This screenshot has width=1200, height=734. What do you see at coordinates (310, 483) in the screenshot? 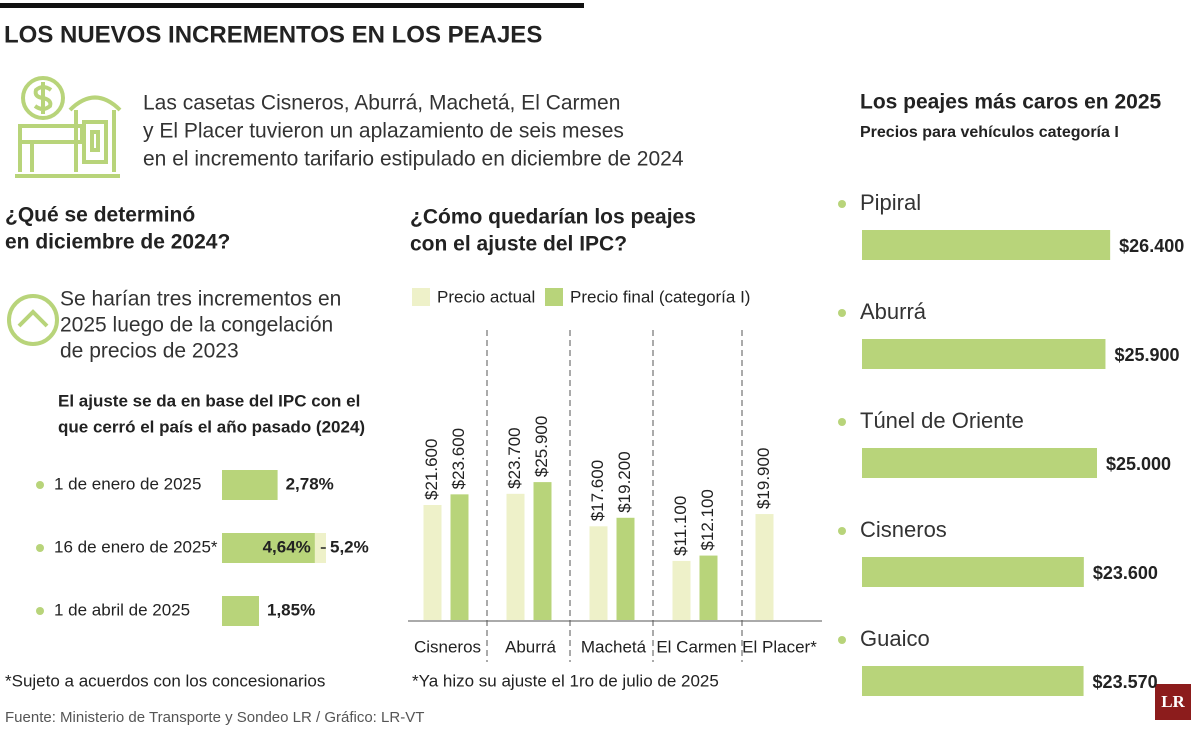
I see `value-label: 2,78%` at bounding box center [310, 483].